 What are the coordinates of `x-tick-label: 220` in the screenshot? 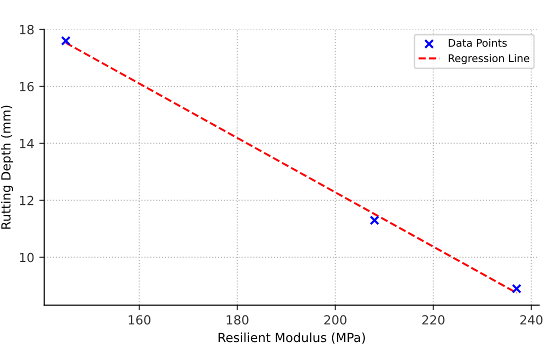 It's located at (433, 320).